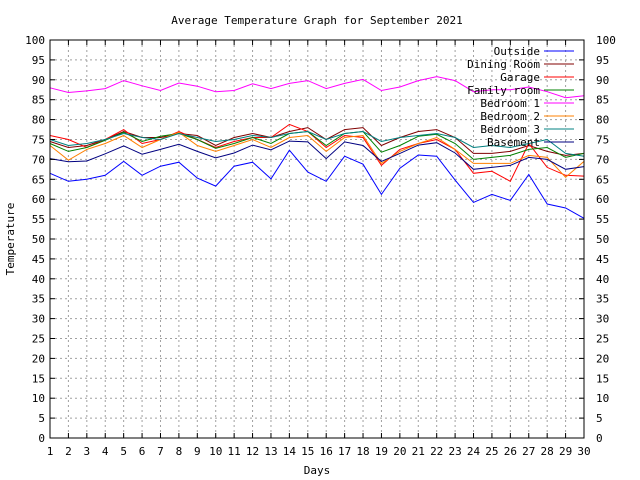  Describe the element at coordinates (38, 299) in the screenshot. I see `y-tick-label: 35` at that location.